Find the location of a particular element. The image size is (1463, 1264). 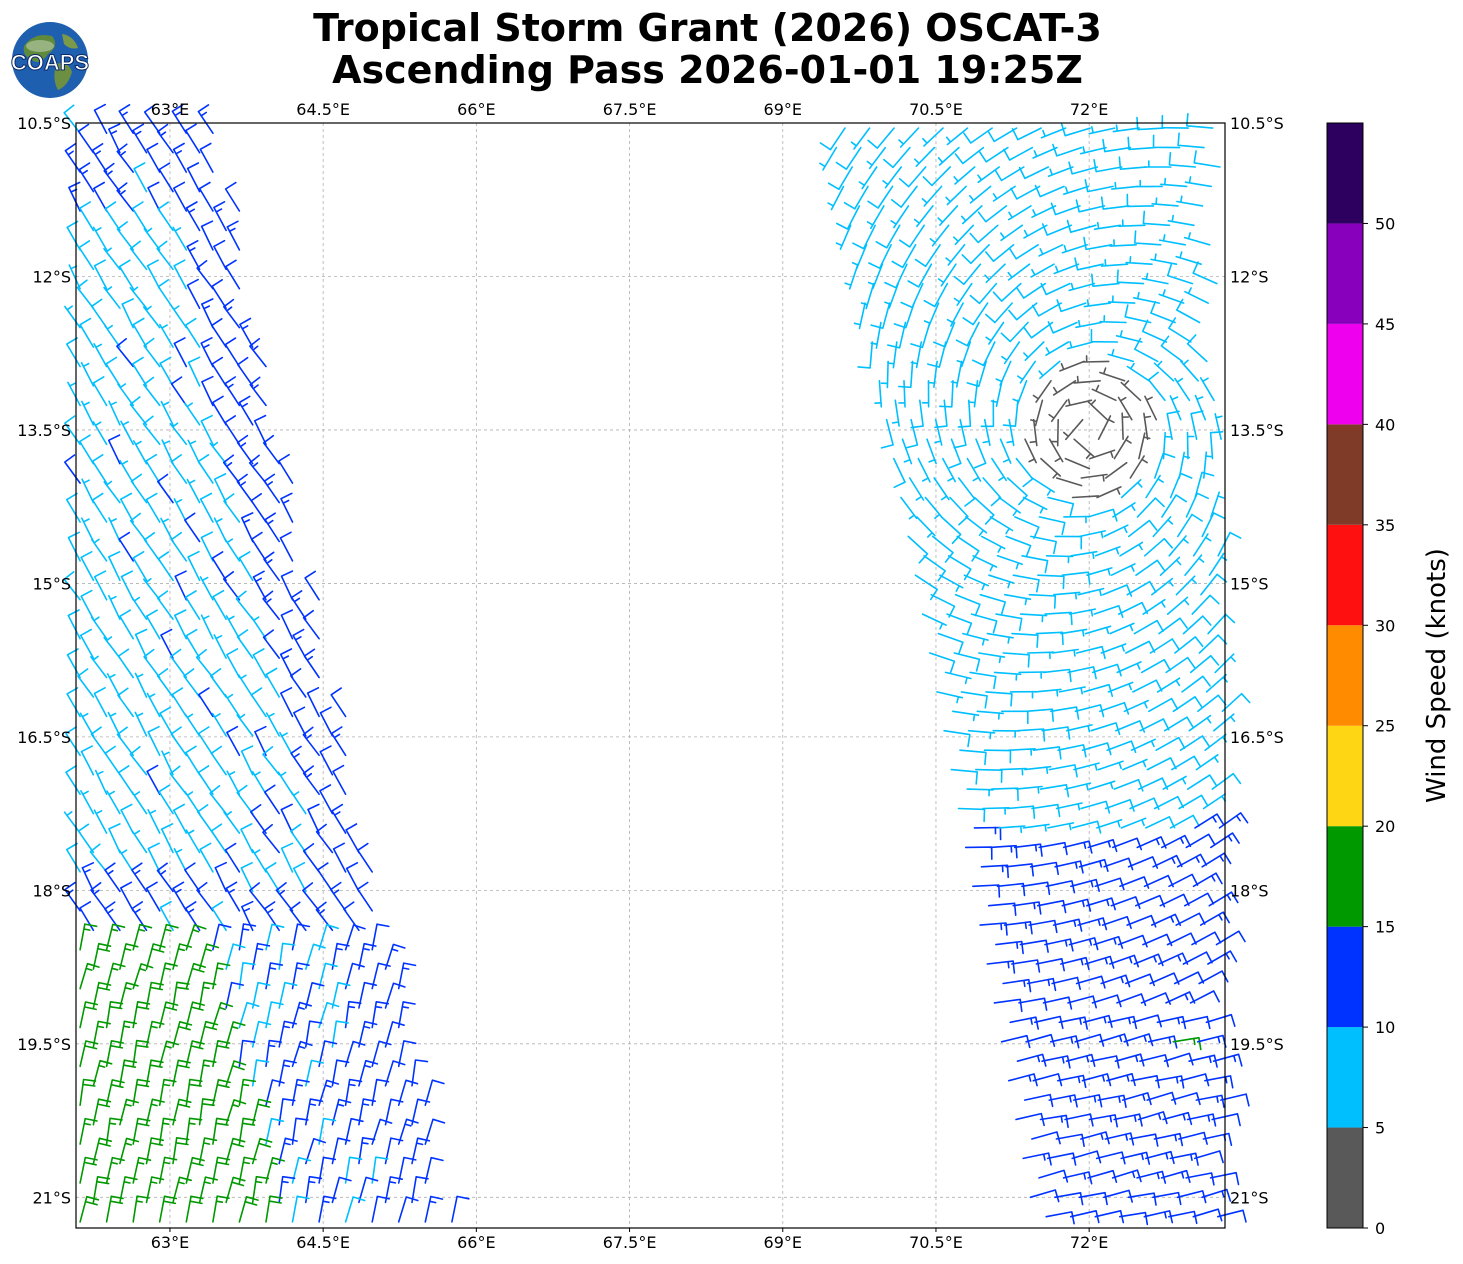

colorbar-tick-label: 20 is located at coordinates (1385, 826).